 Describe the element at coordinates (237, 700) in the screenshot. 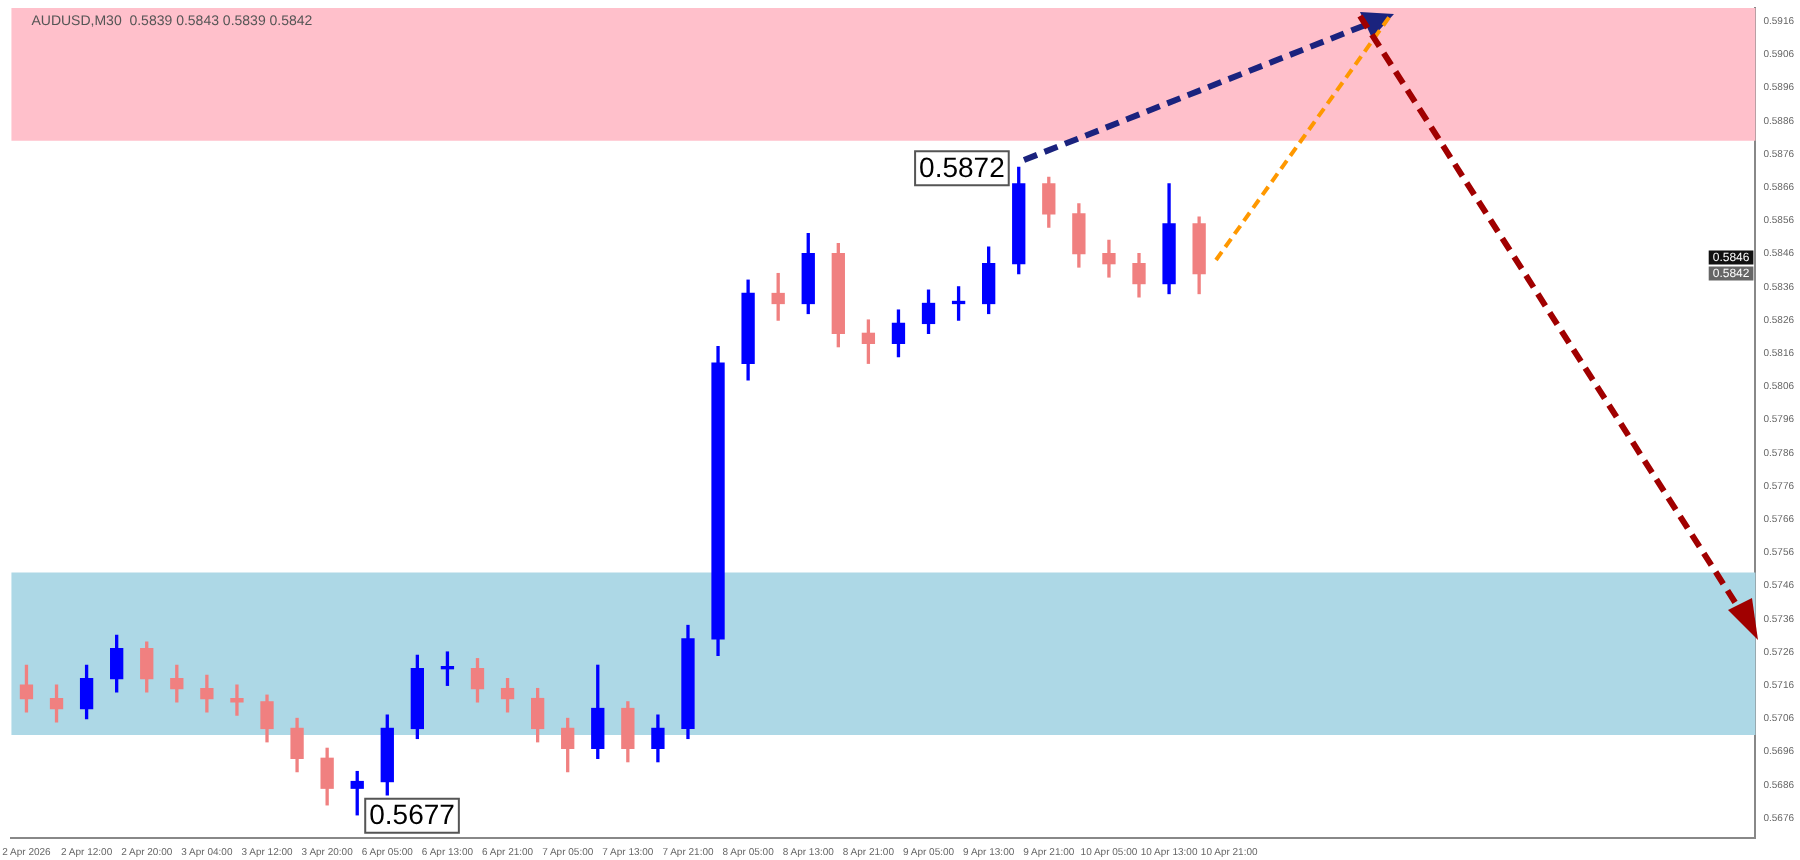

I see `candlestick` at that location.